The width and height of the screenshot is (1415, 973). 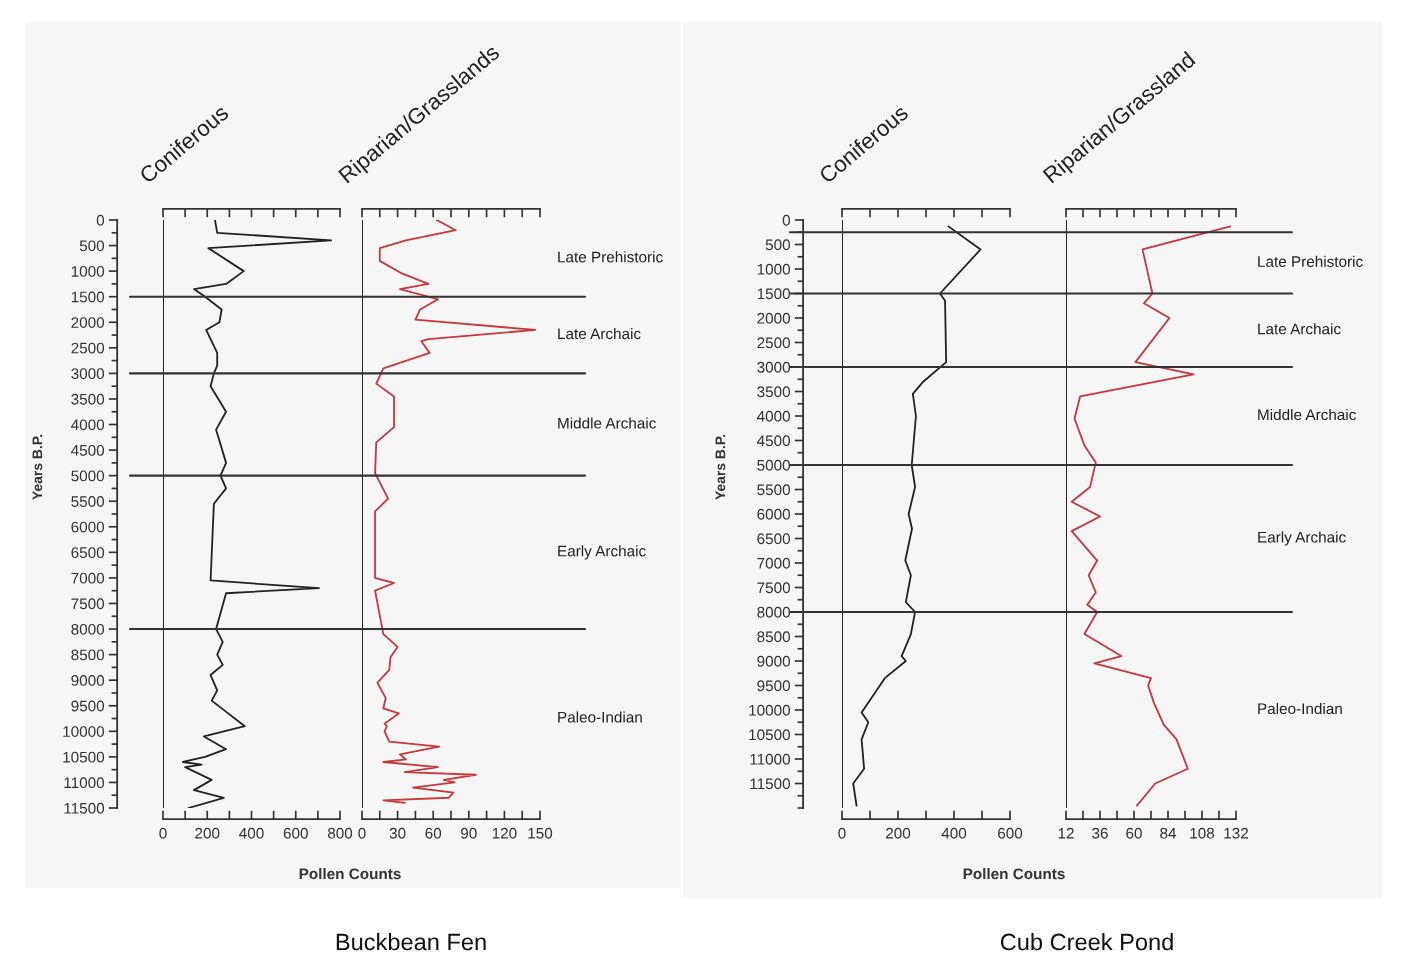 I want to click on x-tick-label: 800, so click(x=340, y=833).